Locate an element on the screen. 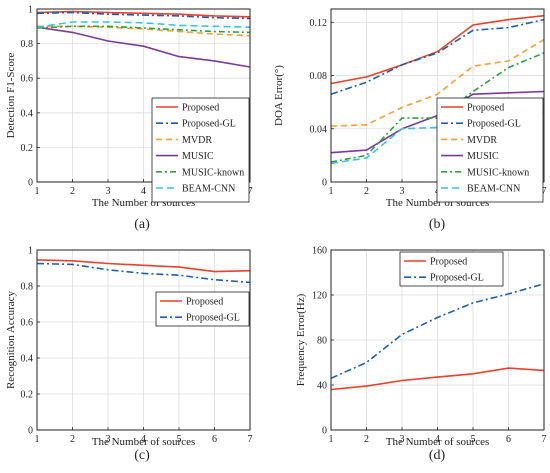 Image resolution: width=550 pixels, height=473 pixels. y-tick-label: 0.12 is located at coordinates (319, 23).